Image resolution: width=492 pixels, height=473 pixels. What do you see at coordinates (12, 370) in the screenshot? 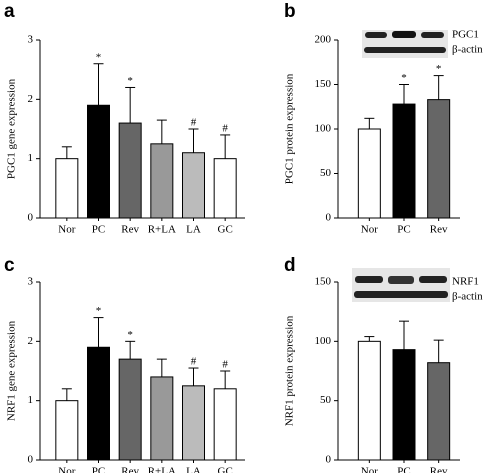
I see `y-axis-label: NRF1 gene expression` at bounding box center [12, 370].